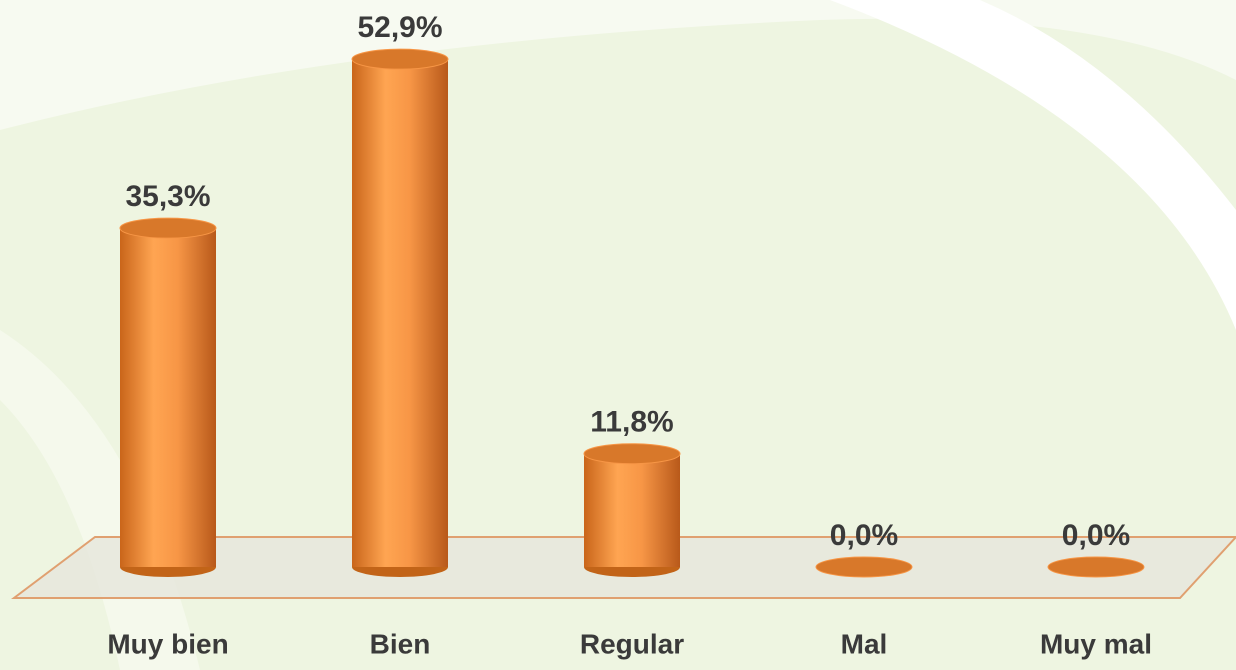 The image size is (1236, 670). What do you see at coordinates (167, 196) in the screenshot?
I see `value-label: 35,3%` at bounding box center [167, 196].